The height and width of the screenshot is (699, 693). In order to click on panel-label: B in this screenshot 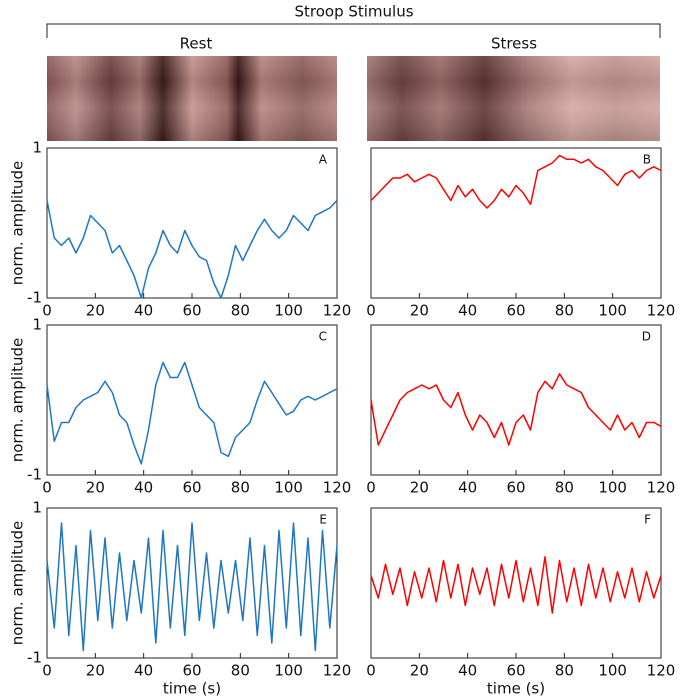, I will do `click(647, 160)`.